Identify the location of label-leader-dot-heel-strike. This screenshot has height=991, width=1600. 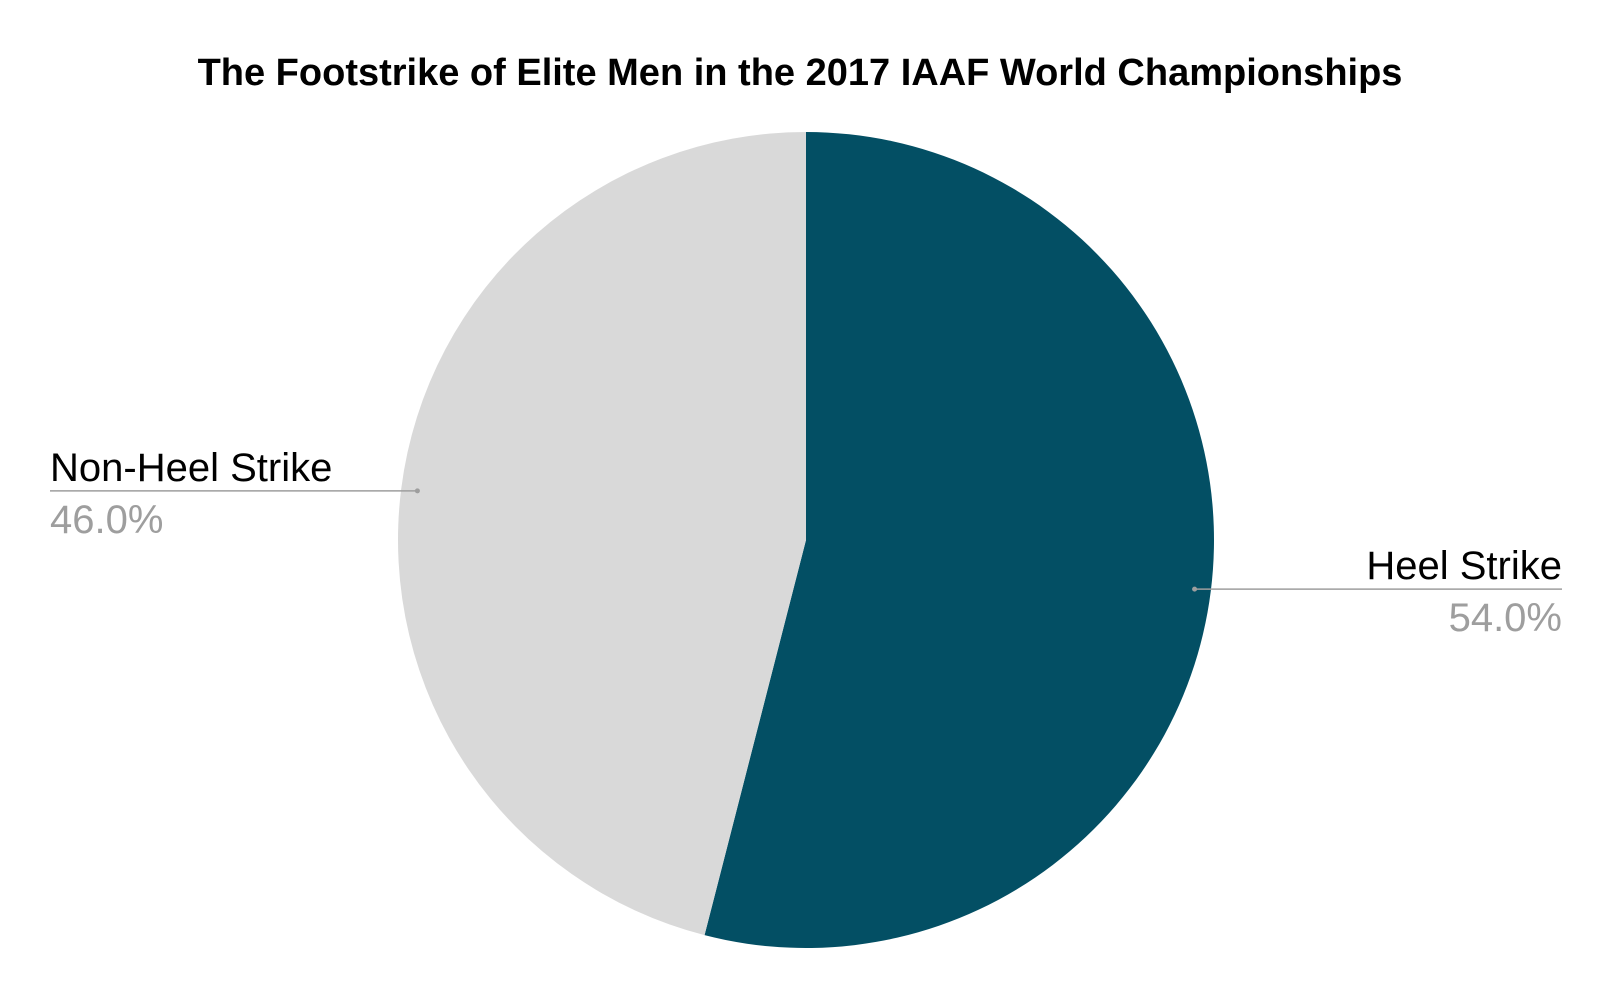
(1195, 589).